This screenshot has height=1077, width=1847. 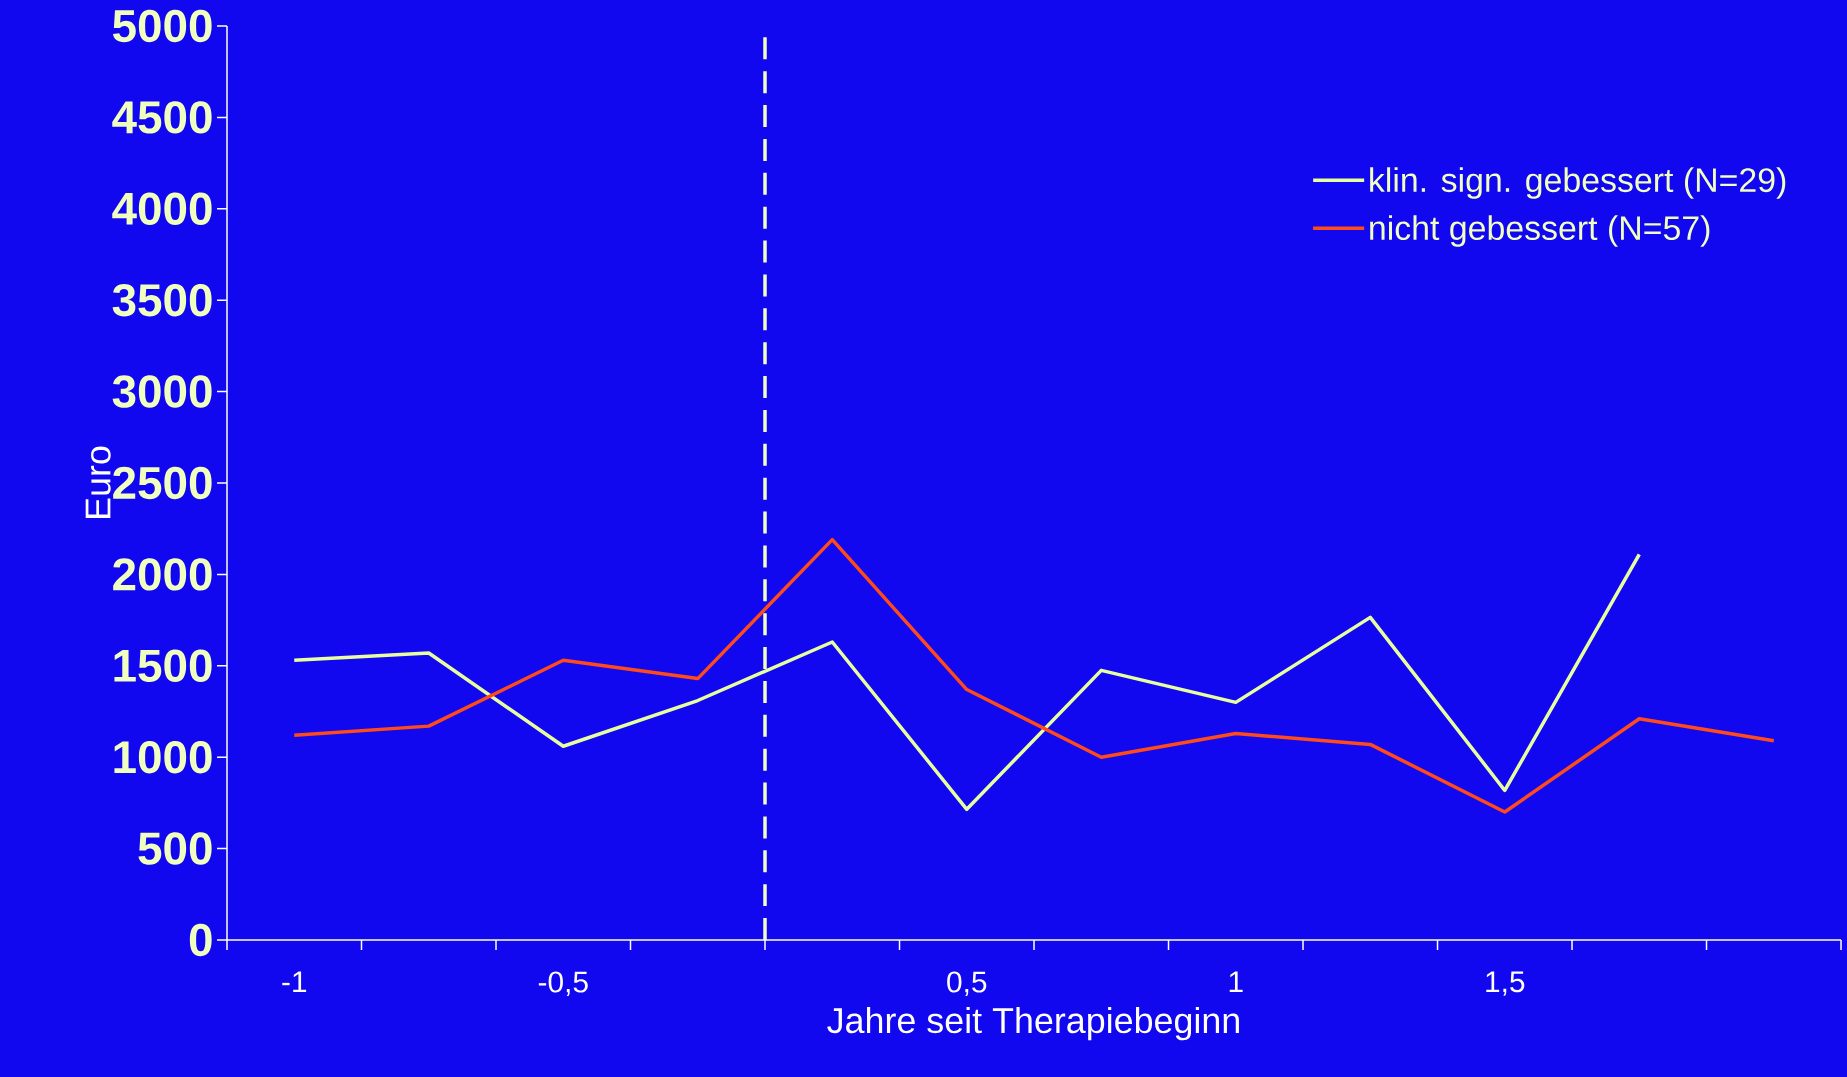 What do you see at coordinates (1578, 183) in the screenshot?
I see `legend-label: klin. sign. gebessert (N=29)` at bounding box center [1578, 183].